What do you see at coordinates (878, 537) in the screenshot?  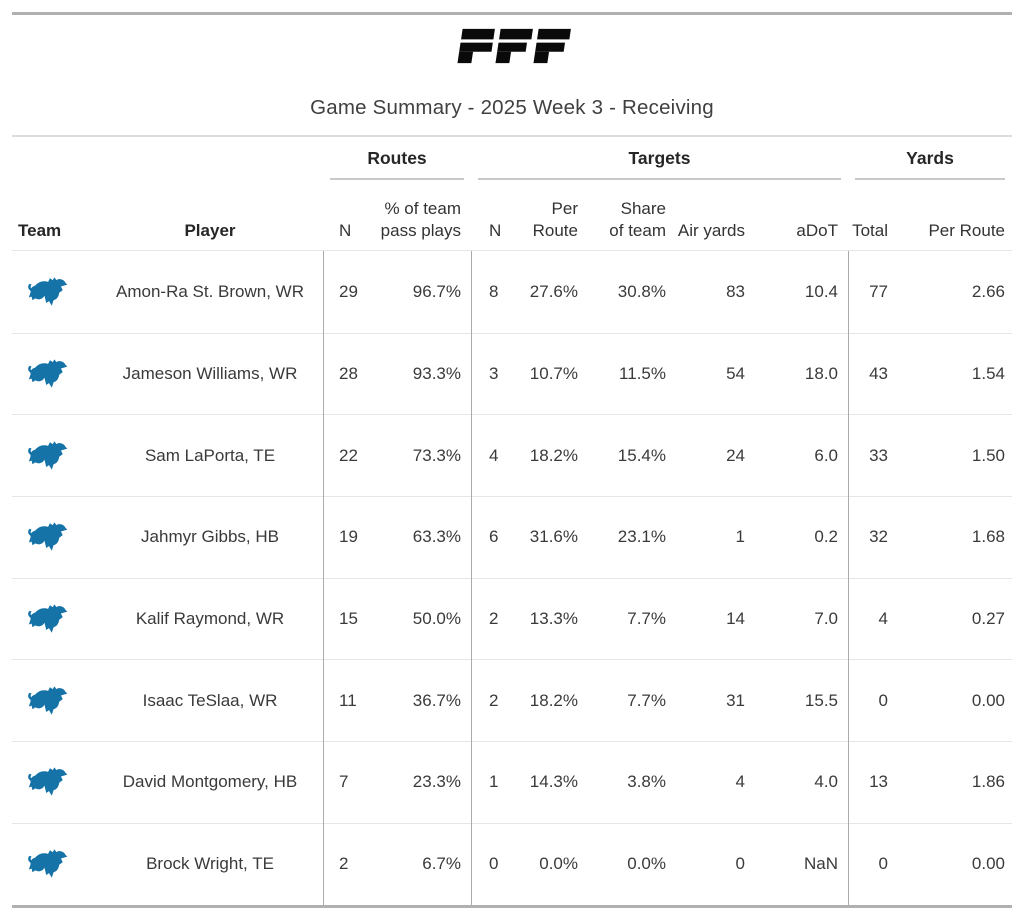 I see `yards-total-value: 32` at bounding box center [878, 537].